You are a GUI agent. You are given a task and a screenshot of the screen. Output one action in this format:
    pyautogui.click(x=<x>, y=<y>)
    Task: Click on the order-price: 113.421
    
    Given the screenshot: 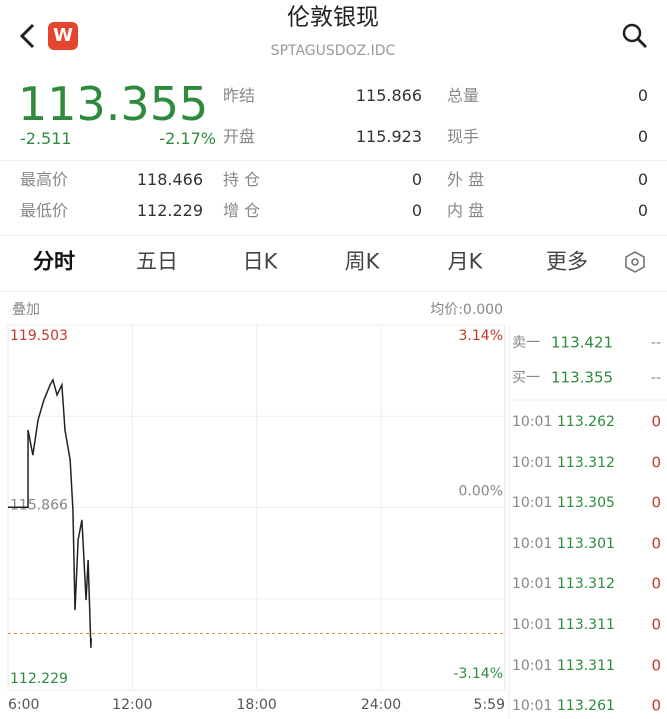 What is the action you would take?
    pyautogui.click(x=582, y=342)
    